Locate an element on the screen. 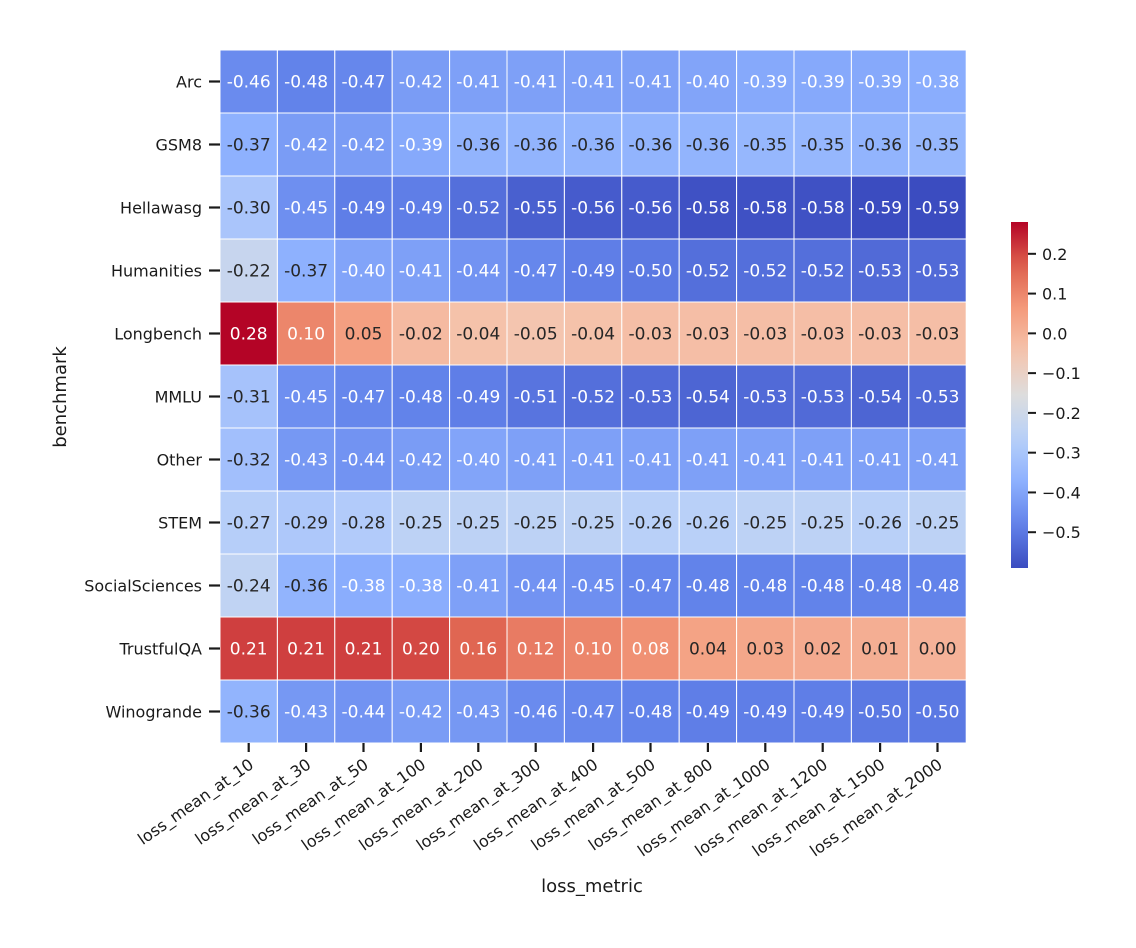 This screenshot has height=948, width=1136. y-tick-label: Other is located at coordinates (180, 460).